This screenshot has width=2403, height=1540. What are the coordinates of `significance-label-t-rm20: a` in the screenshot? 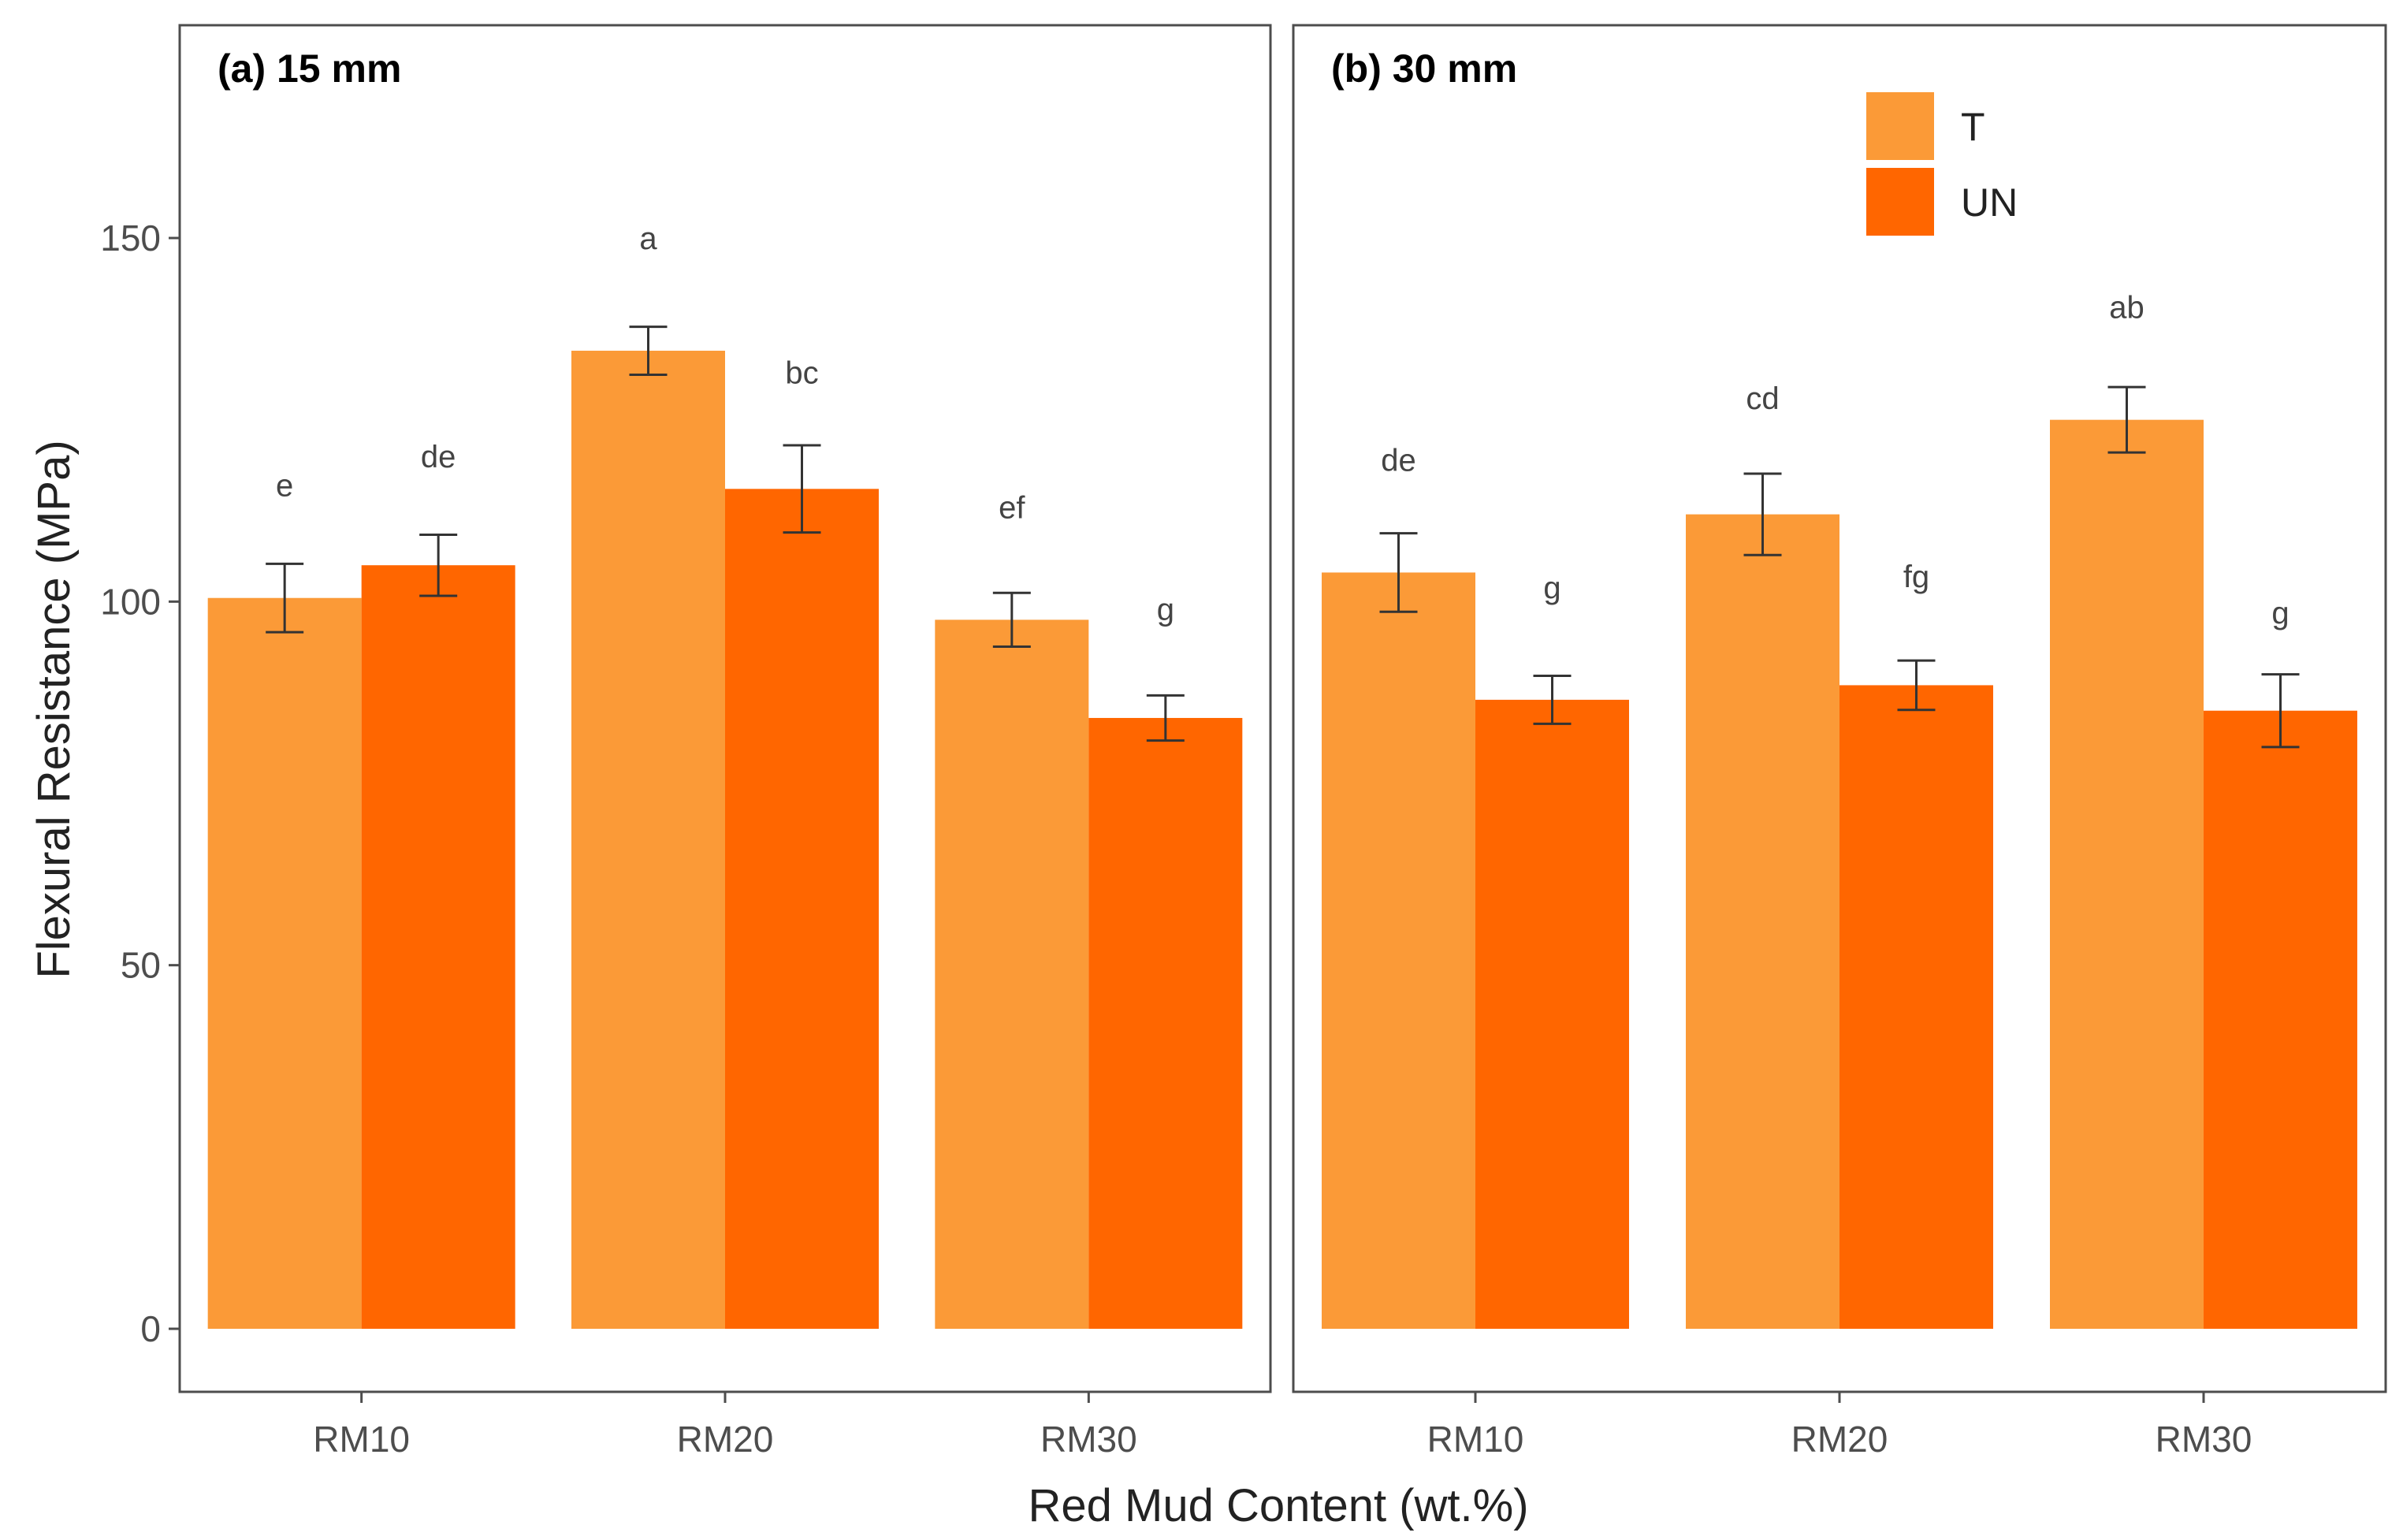 It's located at (648, 238).